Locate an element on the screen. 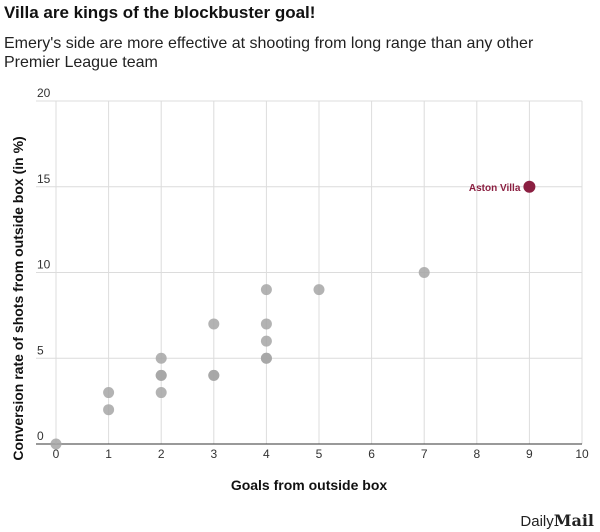 The width and height of the screenshot is (600, 532). highlight-label: Aston Villa is located at coordinates (495, 188).